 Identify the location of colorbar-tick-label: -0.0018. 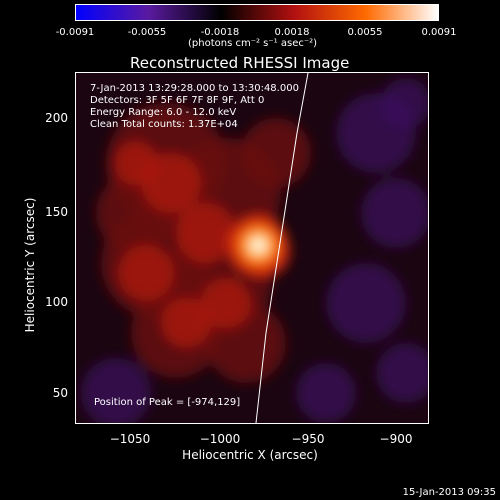
(220, 32).